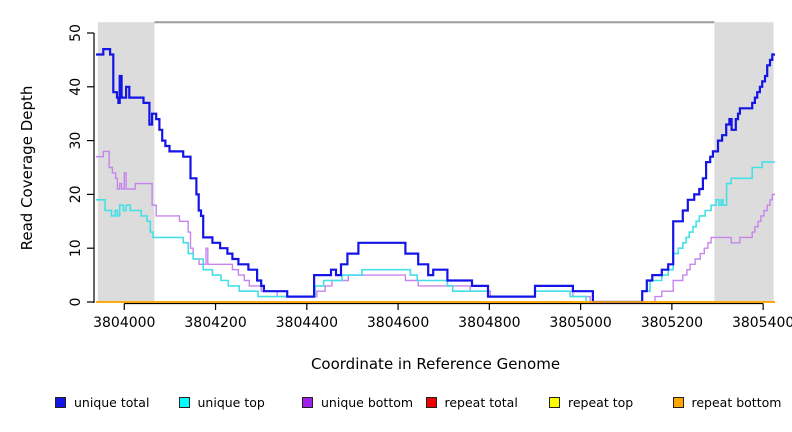 The width and height of the screenshot is (792, 432). I want to click on legend-item-unique-total: unique total, so click(102, 402).